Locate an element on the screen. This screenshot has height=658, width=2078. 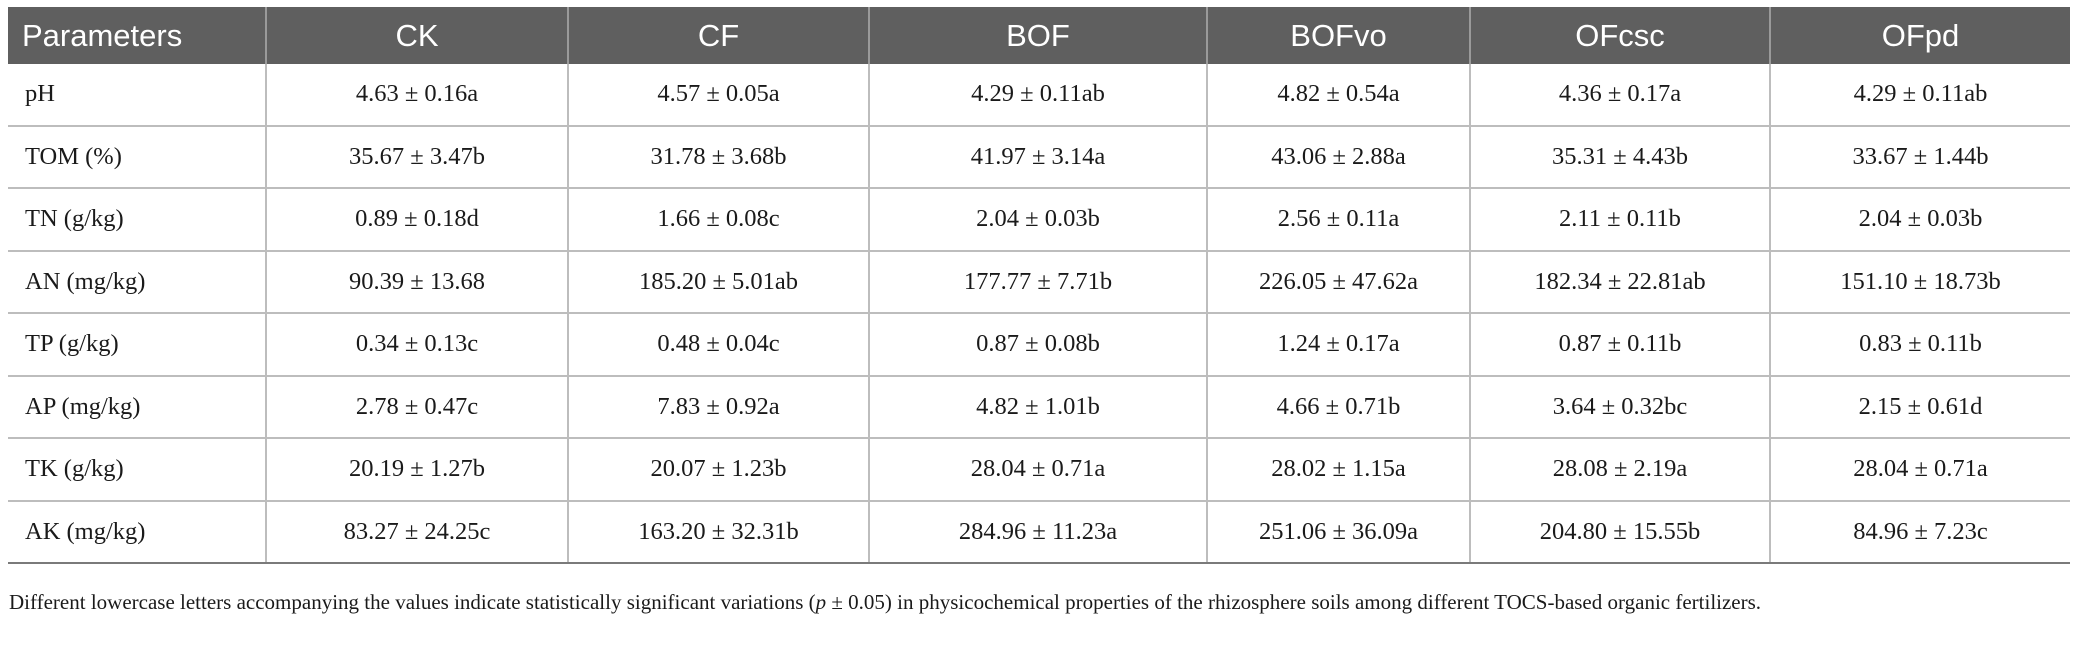
table-cell: 2.11 ± 0.11b is located at coordinates (1620, 220).